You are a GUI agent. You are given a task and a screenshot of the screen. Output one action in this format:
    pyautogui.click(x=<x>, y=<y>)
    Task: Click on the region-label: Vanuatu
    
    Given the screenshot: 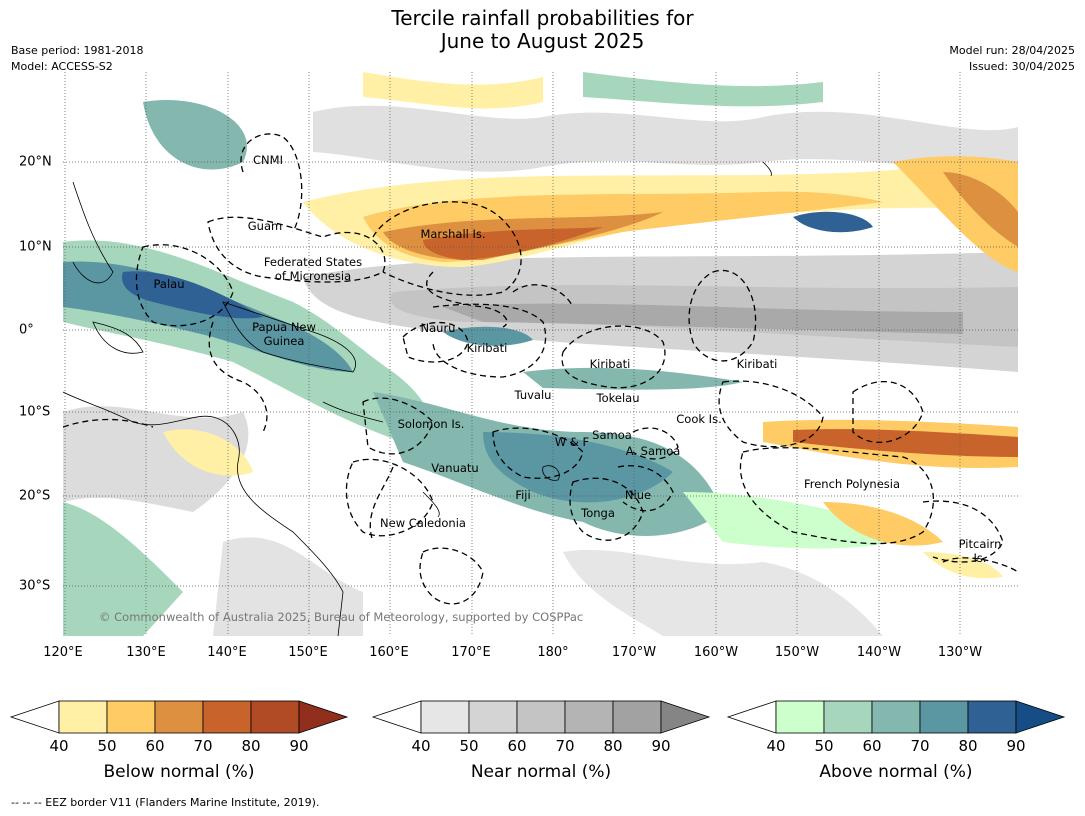 What is the action you would take?
    pyautogui.click(x=454, y=468)
    